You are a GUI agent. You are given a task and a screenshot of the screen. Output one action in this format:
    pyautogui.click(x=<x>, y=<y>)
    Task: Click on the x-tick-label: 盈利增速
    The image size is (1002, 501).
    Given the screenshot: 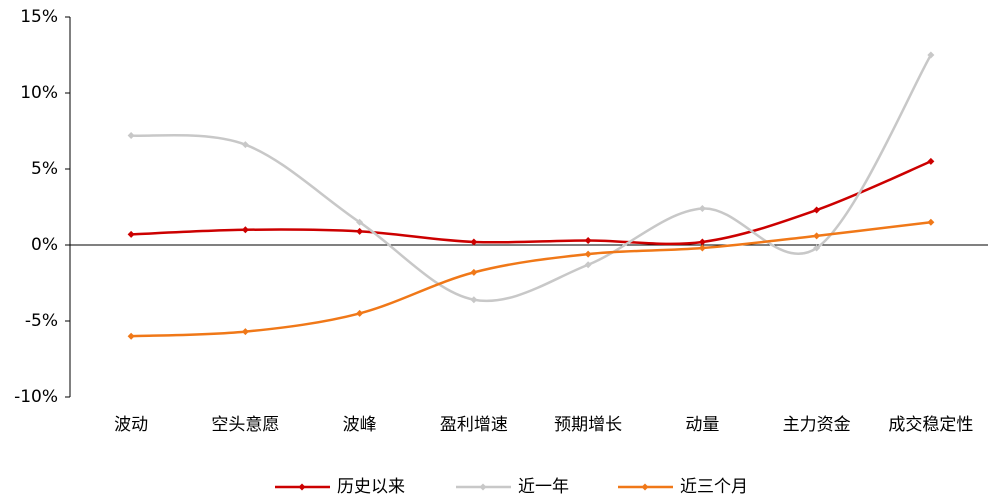 What is the action you would take?
    pyautogui.click(x=474, y=425)
    